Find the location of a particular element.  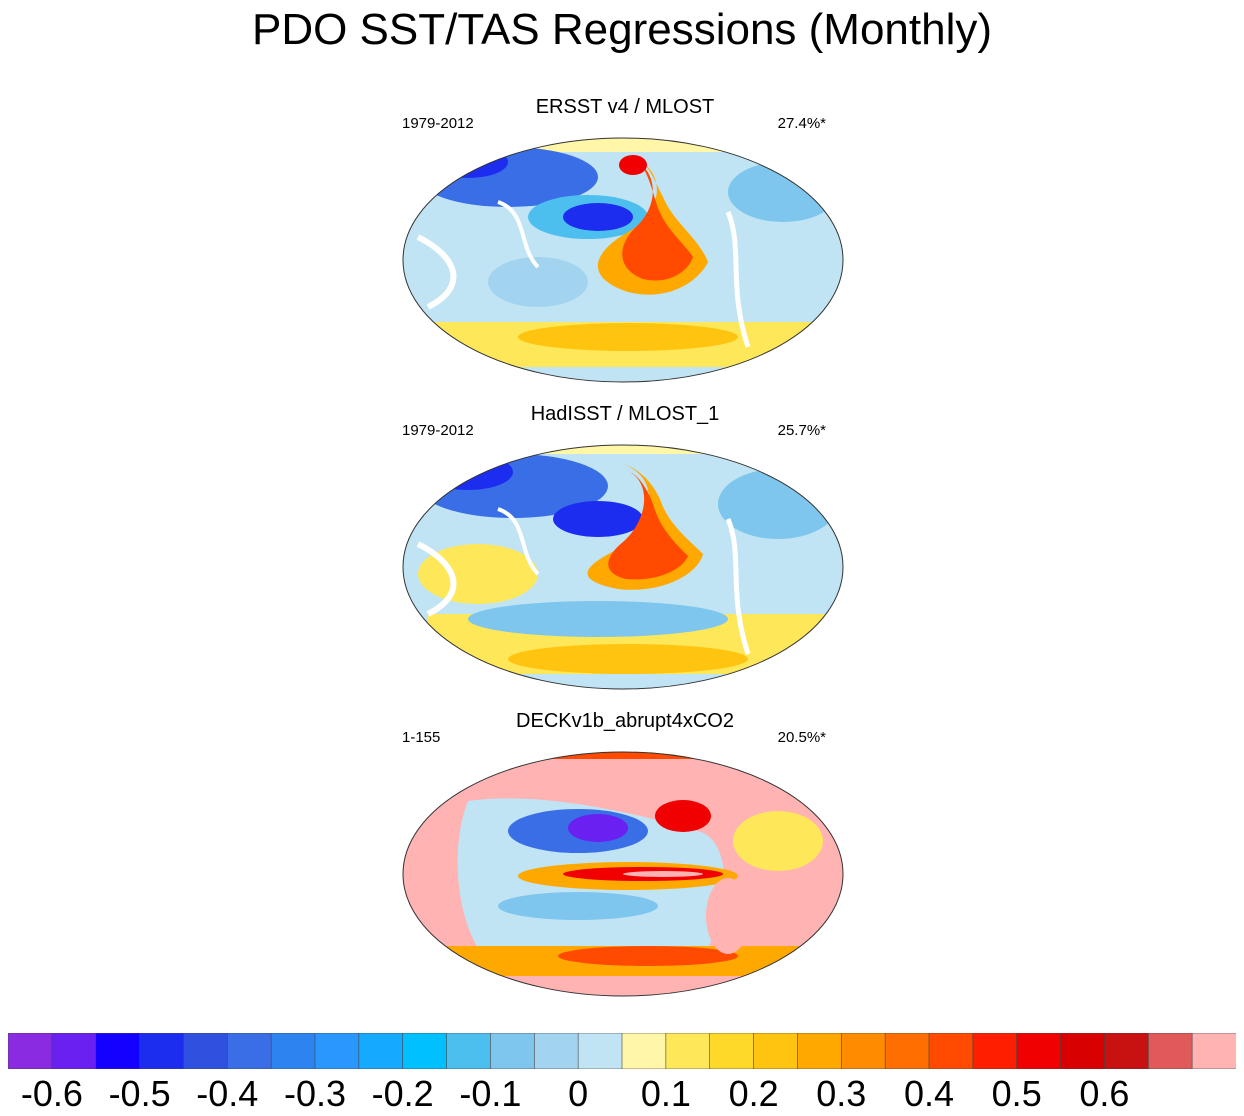

panel-3-map-border is located at coordinates (623, 874).